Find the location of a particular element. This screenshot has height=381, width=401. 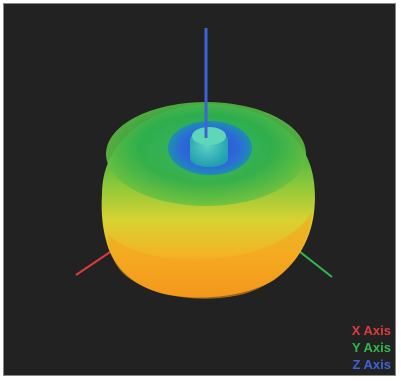

axis-legend: X Axis Y Axis Z Axis is located at coordinates (371, 347).